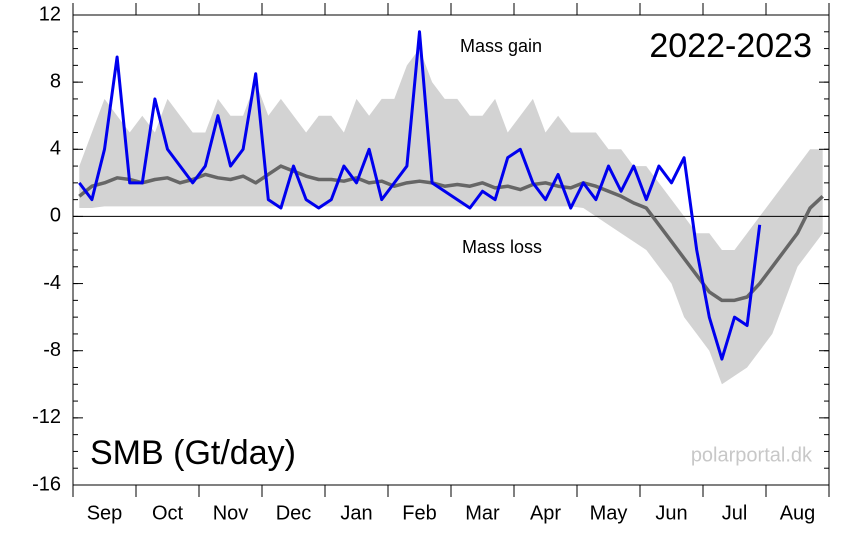  What do you see at coordinates (502, 247) in the screenshot?
I see `annotation: Mass loss` at bounding box center [502, 247].